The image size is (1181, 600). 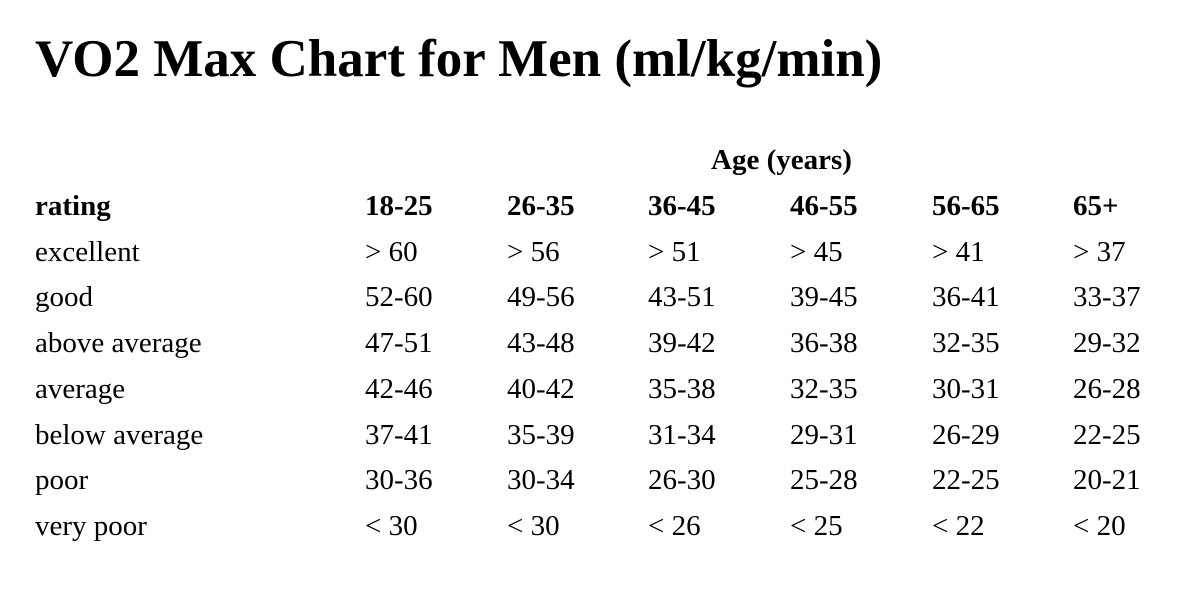 I want to click on table-cell: > 56, so click(x=533, y=251).